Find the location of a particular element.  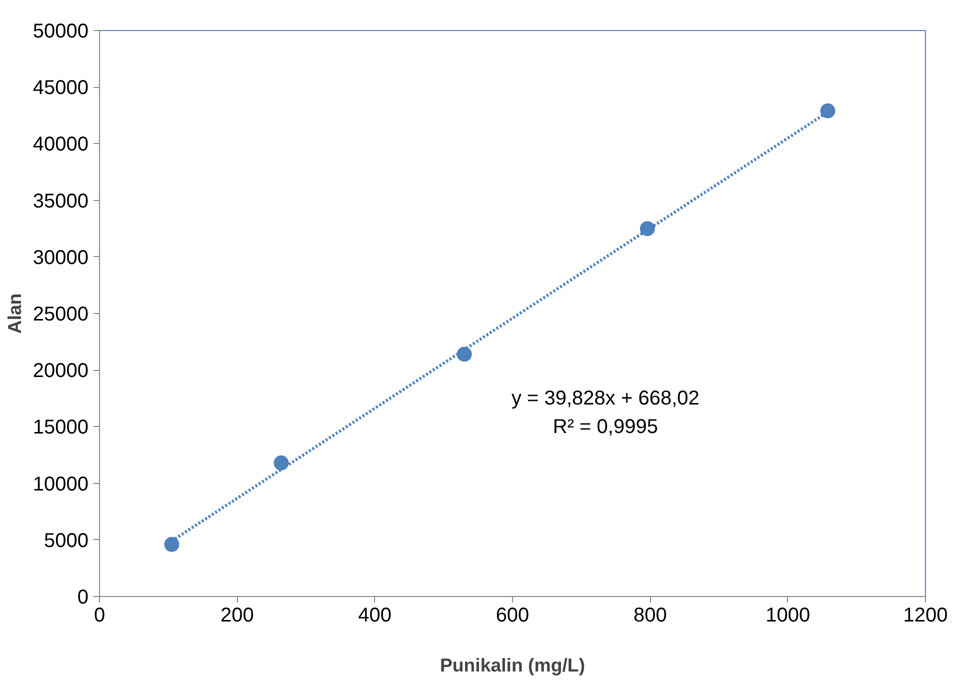

y-tick-label: 35000 is located at coordinates (60, 201).